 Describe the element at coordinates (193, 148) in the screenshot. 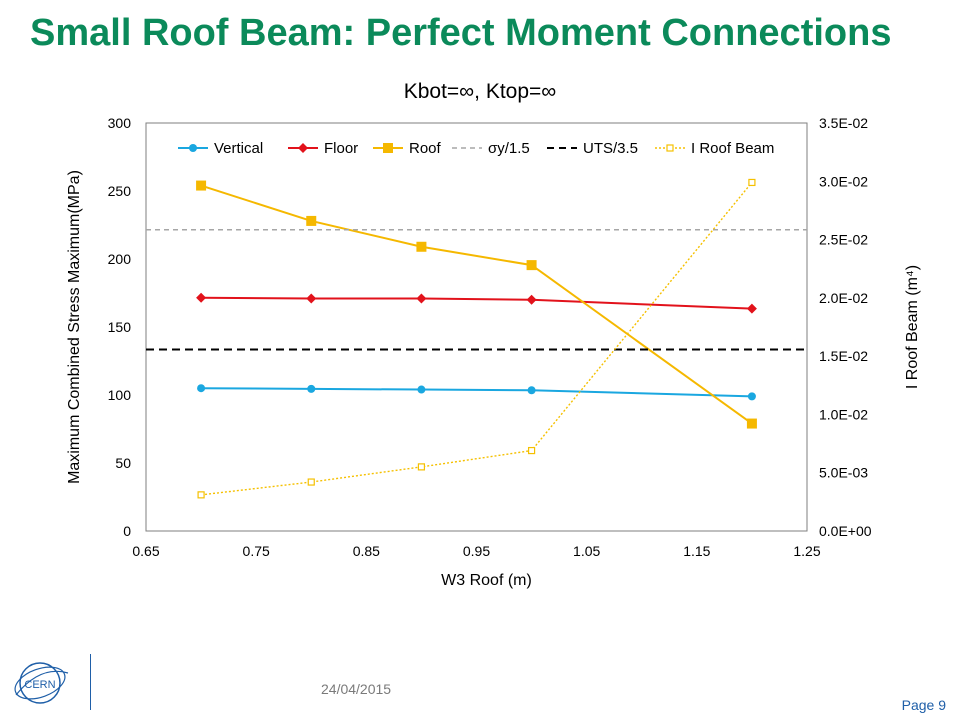

I see `legend-marker-vertical` at that location.